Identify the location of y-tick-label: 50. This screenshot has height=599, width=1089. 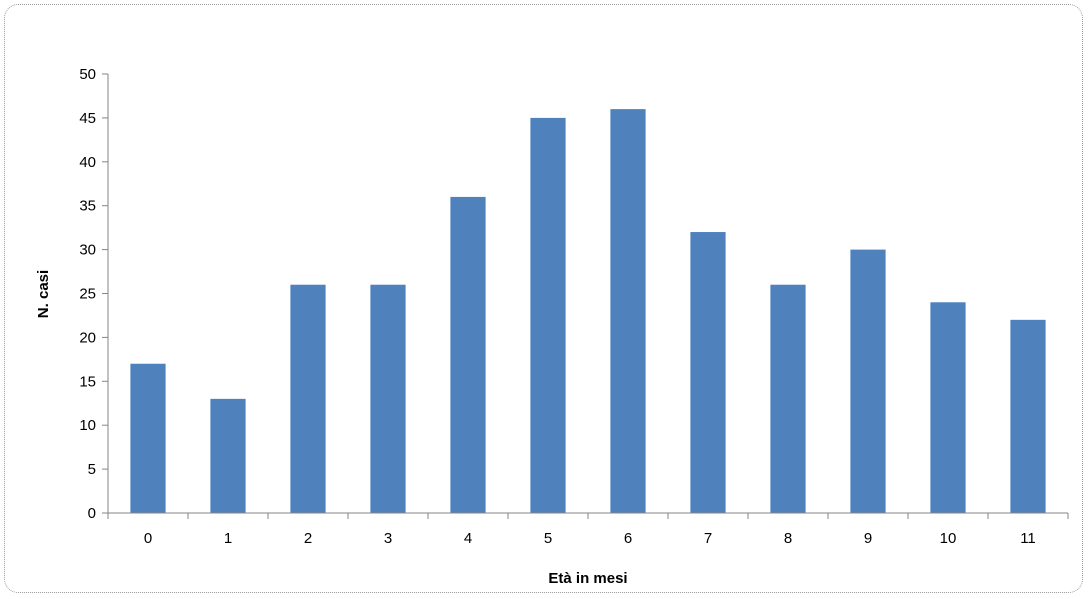
(87, 74).